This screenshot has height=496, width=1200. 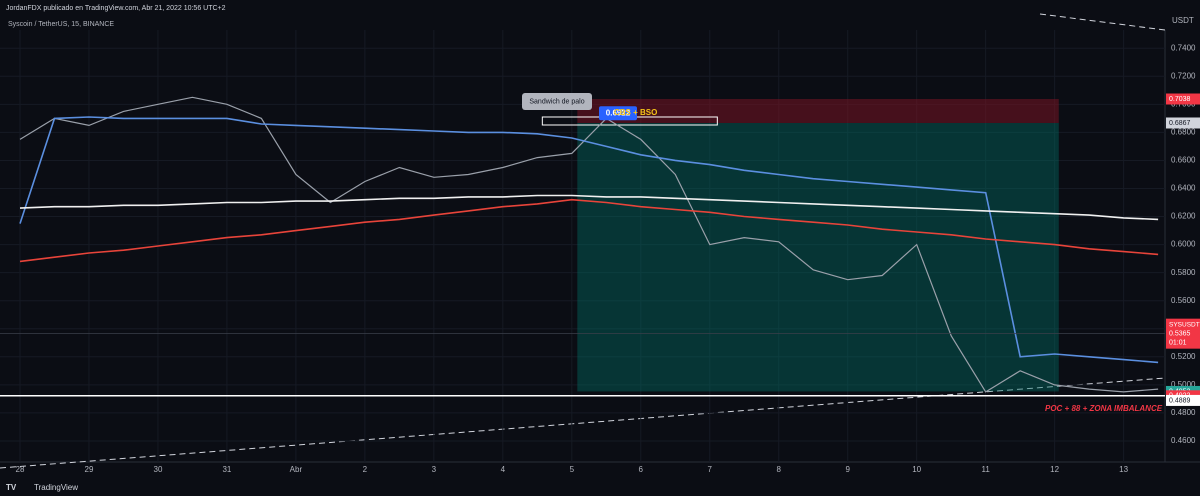 What do you see at coordinates (296, 469) in the screenshot?
I see `x-tick-label: Abr` at bounding box center [296, 469].